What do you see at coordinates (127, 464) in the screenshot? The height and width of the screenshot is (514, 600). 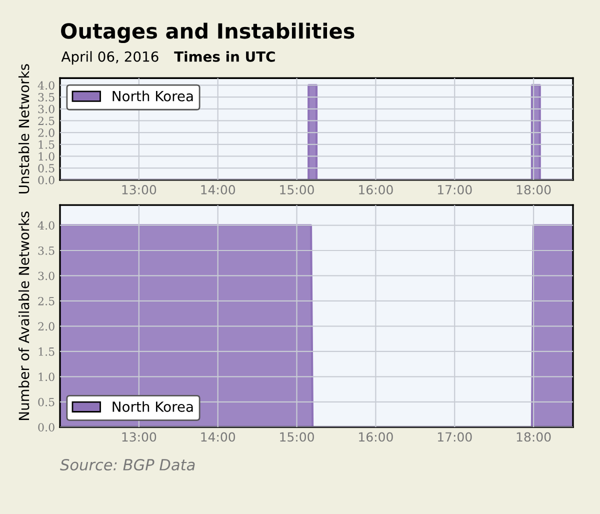 I see `source-note: Source: BGP Data` at bounding box center [127, 464].